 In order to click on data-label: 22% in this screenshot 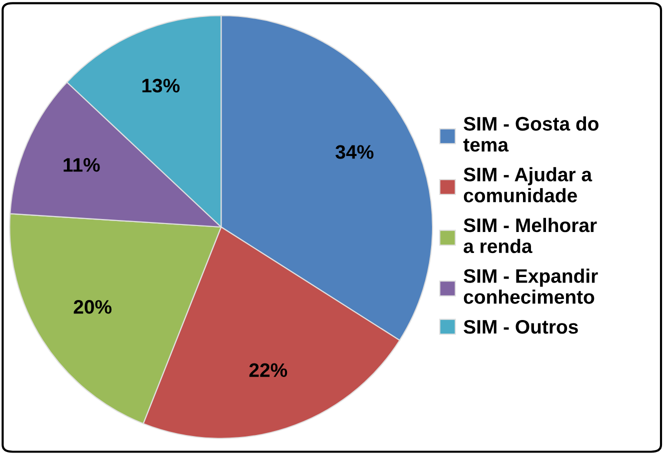, I will do `click(268, 370)`.